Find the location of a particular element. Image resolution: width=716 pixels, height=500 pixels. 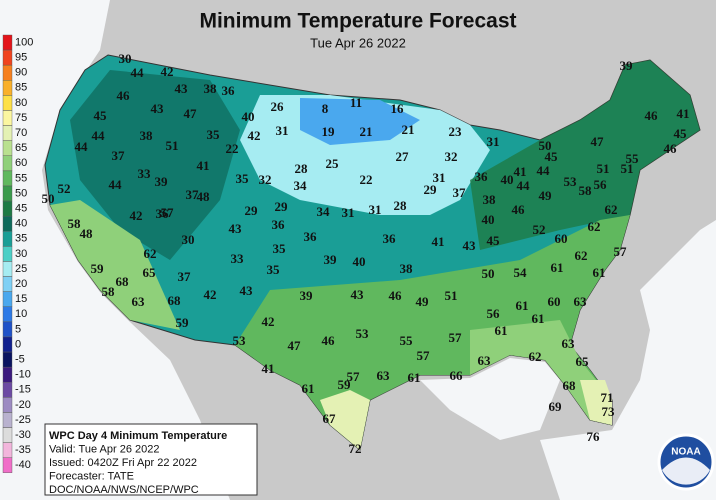

legend-label: 50 is located at coordinates (21, 193).